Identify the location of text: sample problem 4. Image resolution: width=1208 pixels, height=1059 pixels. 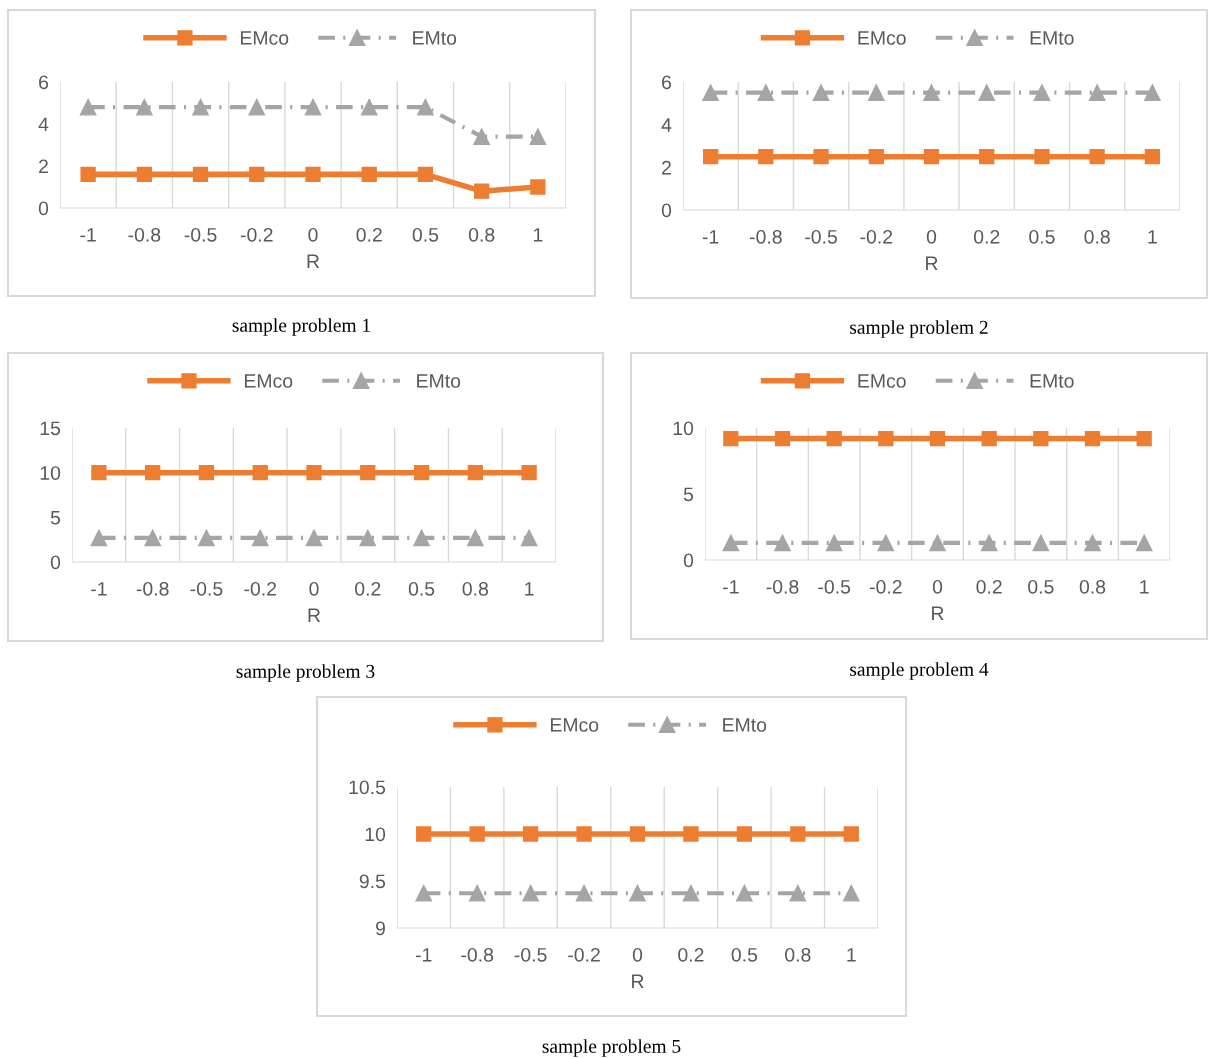
(919, 671).